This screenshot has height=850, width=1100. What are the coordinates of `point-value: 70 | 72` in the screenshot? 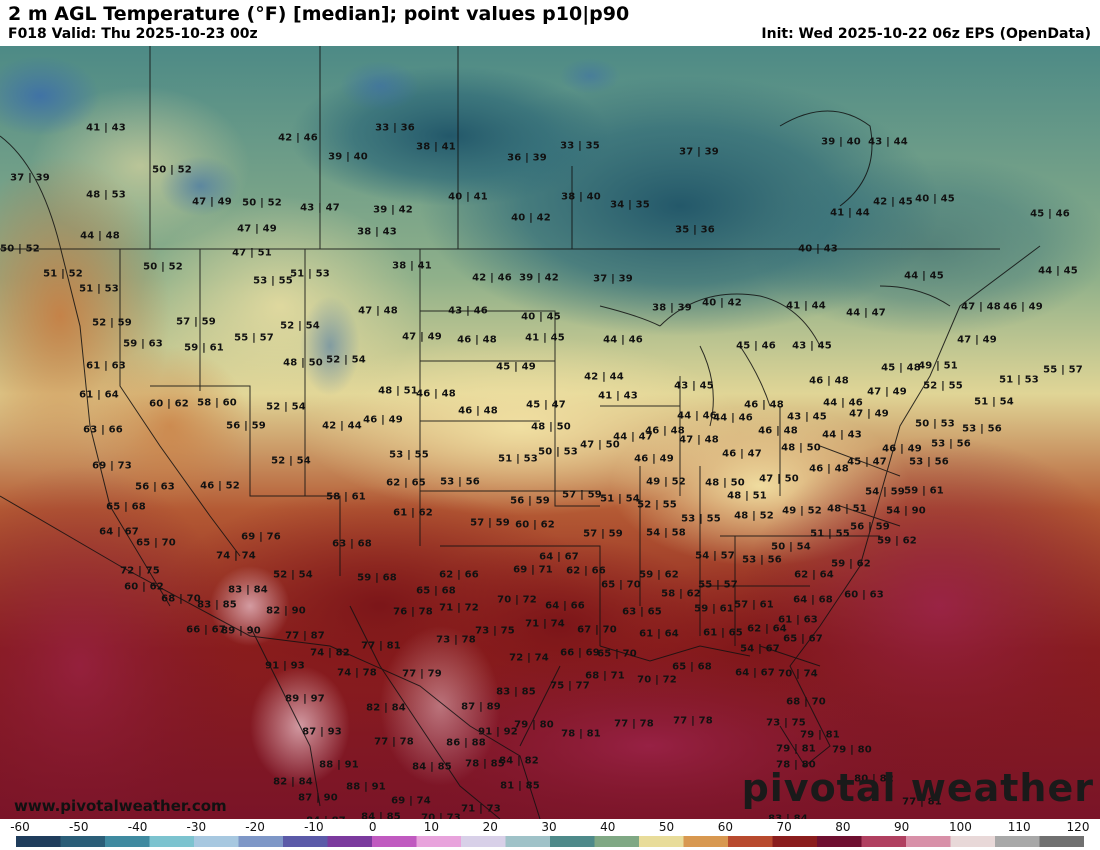 It's located at (517, 600).